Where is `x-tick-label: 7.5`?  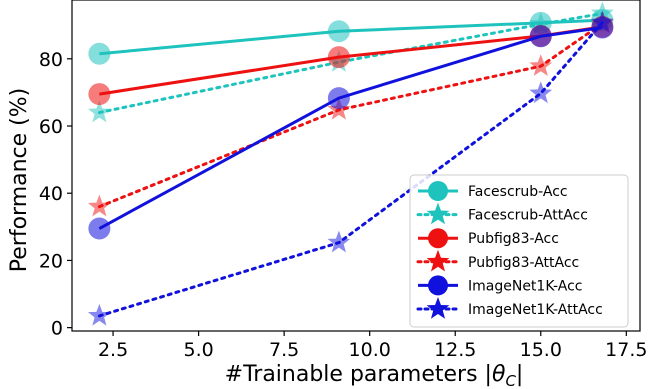 x-tick-label: 7.5 is located at coordinates (284, 350).